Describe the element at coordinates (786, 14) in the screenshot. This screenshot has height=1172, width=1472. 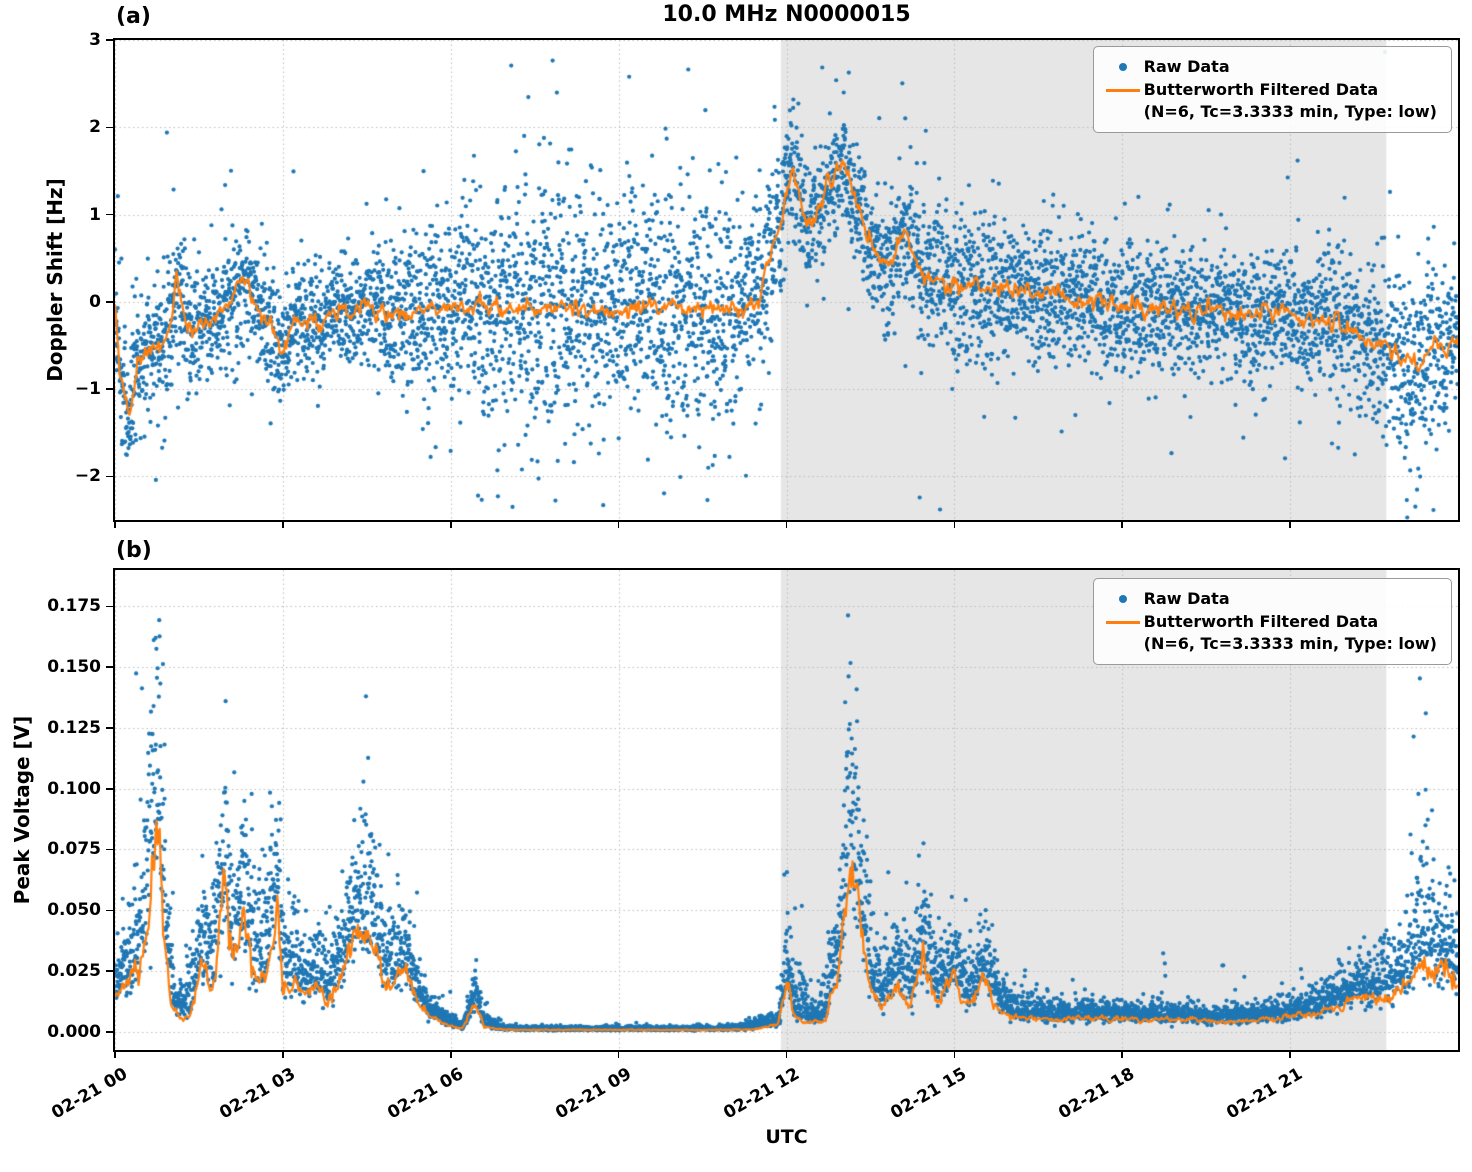
I see `figure-title: 10.0 MHz N0000015` at that location.